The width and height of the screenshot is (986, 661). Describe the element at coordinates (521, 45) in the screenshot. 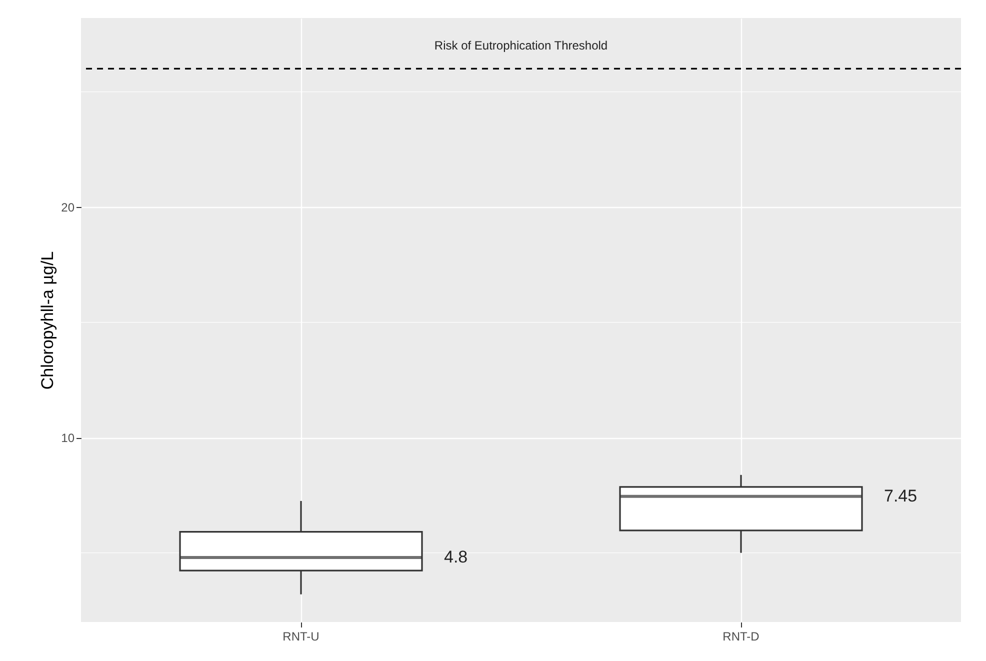

I see `ref-line-label: Risk of Eutrophication Threshold` at that location.